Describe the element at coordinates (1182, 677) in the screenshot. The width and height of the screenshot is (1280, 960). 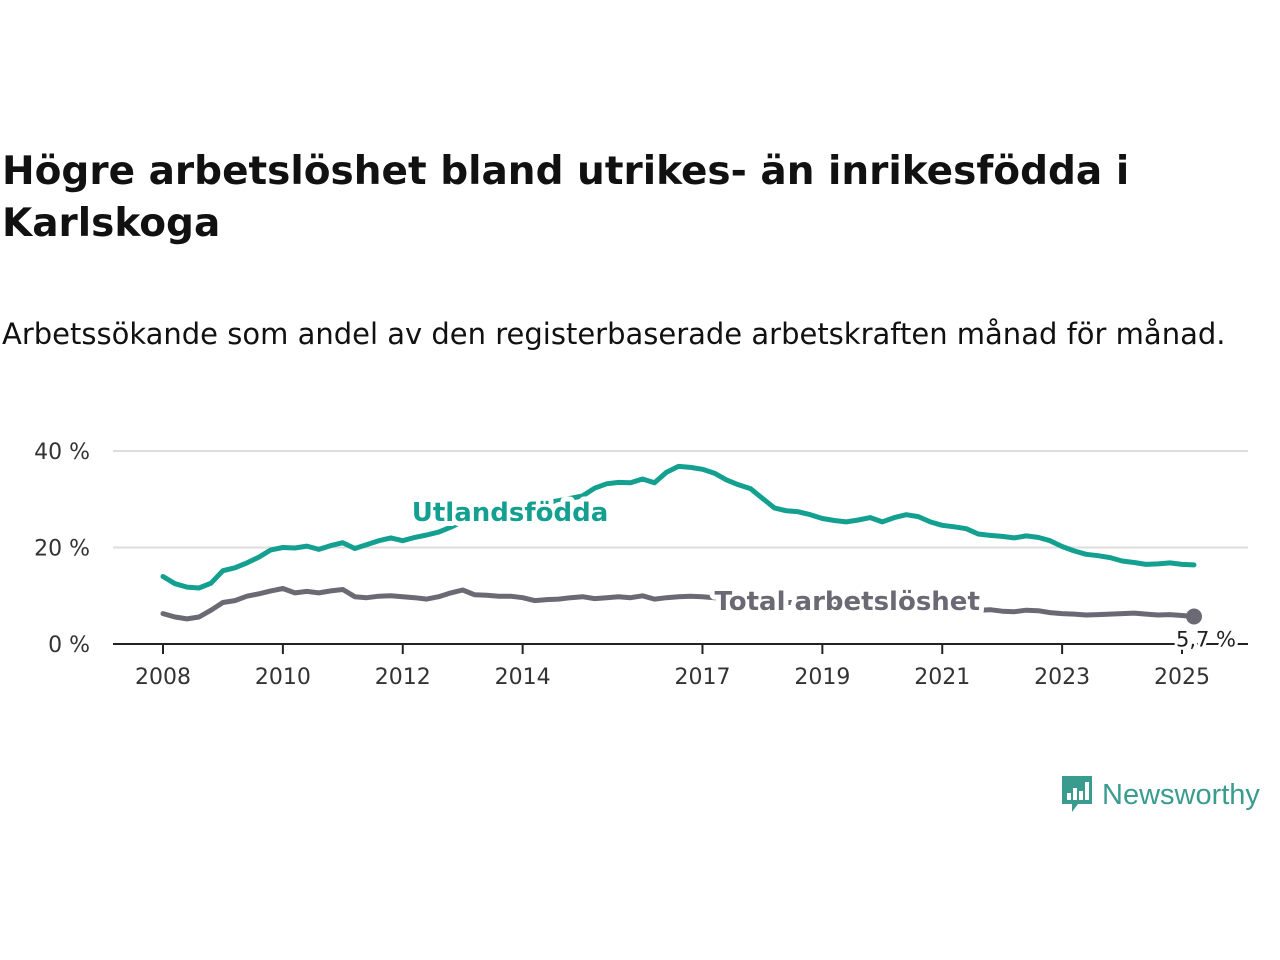
I see `x-tick-label: 2025` at that location.